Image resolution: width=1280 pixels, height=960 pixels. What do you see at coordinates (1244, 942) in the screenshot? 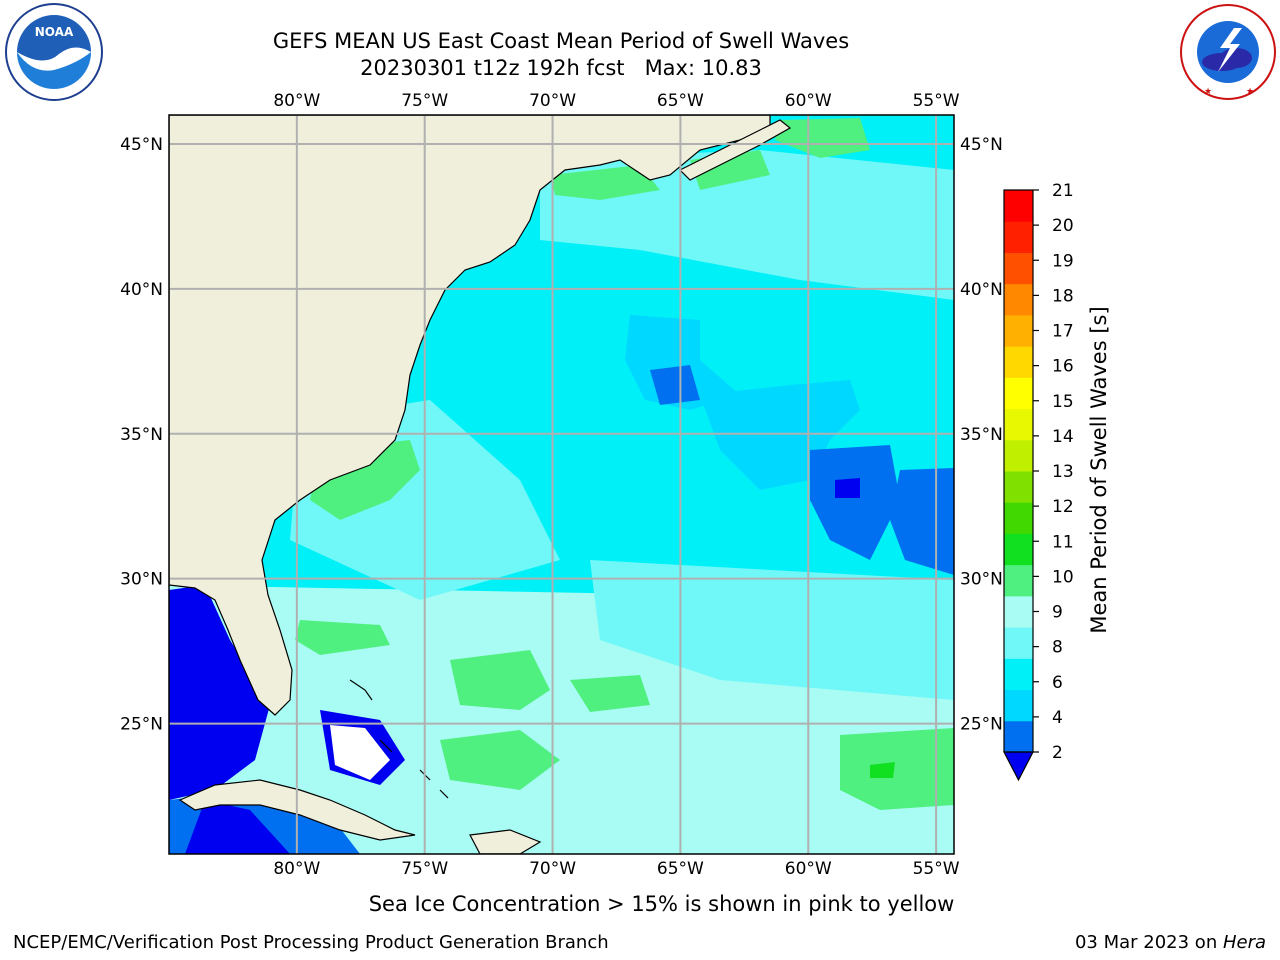
I see `footer-host: Hera` at bounding box center [1244, 942].